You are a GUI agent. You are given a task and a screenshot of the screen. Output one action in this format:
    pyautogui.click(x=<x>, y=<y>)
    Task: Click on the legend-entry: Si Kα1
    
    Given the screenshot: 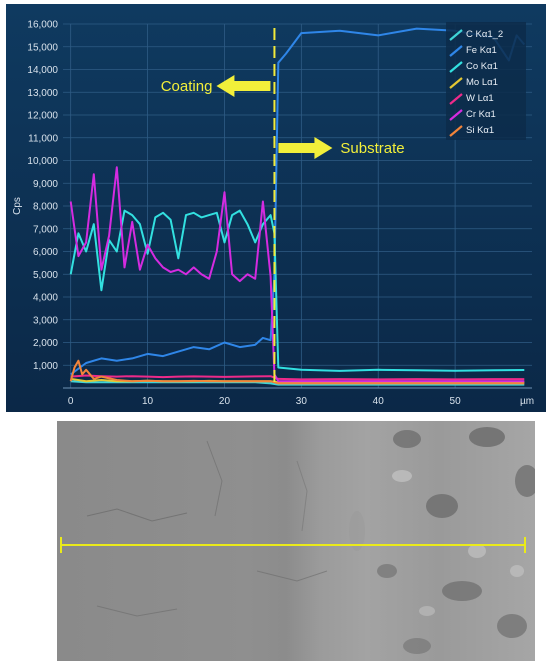 What is the action you would take?
    pyautogui.click(x=480, y=130)
    